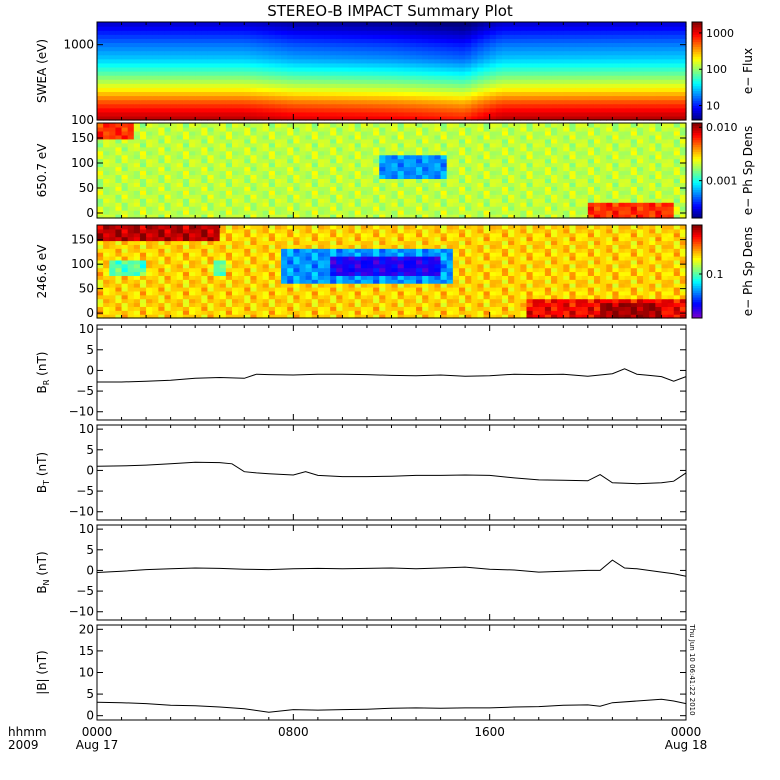 The image size is (780, 780). Describe the element at coordinates (697, 146) in the screenshot. I see `colorbar-segment` at that location.